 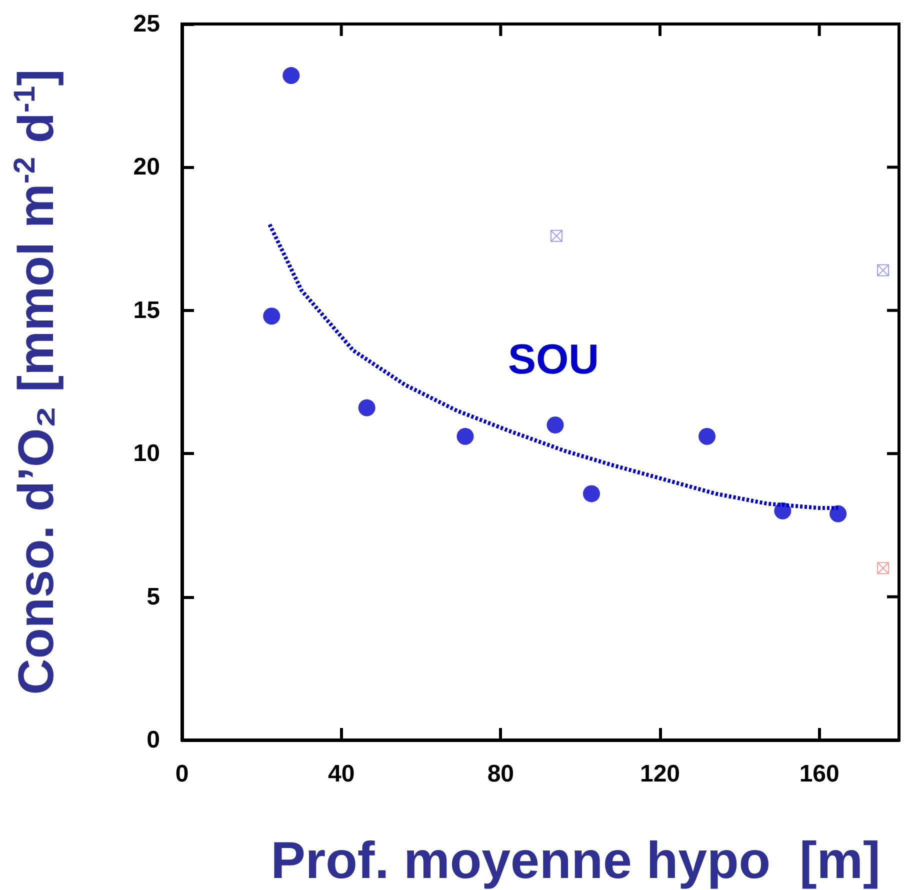 What do you see at coordinates (146, 310) in the screenshot?
I see `y-tick-label: 15` at bounding box center [146, 310].